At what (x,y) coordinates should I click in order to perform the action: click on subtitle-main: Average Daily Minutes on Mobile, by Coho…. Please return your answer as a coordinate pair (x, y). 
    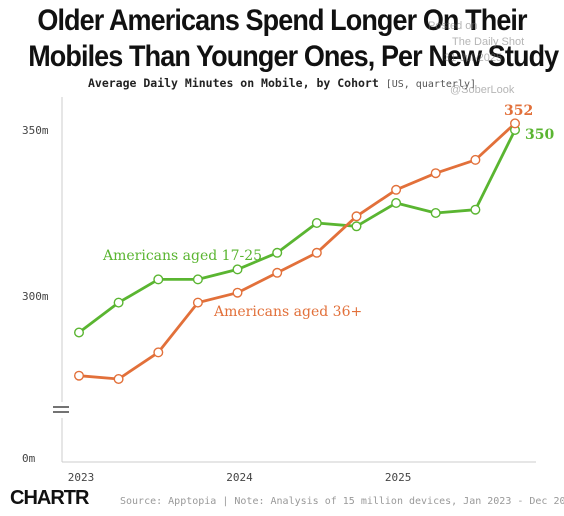
    Looking at the image, I should click on (233, 83).